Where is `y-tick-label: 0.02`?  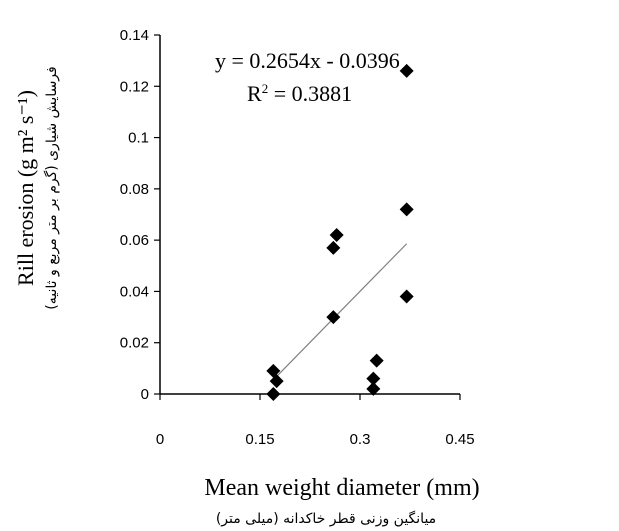 y-tick-label: 0.02 is located at coordinates (134, 343).